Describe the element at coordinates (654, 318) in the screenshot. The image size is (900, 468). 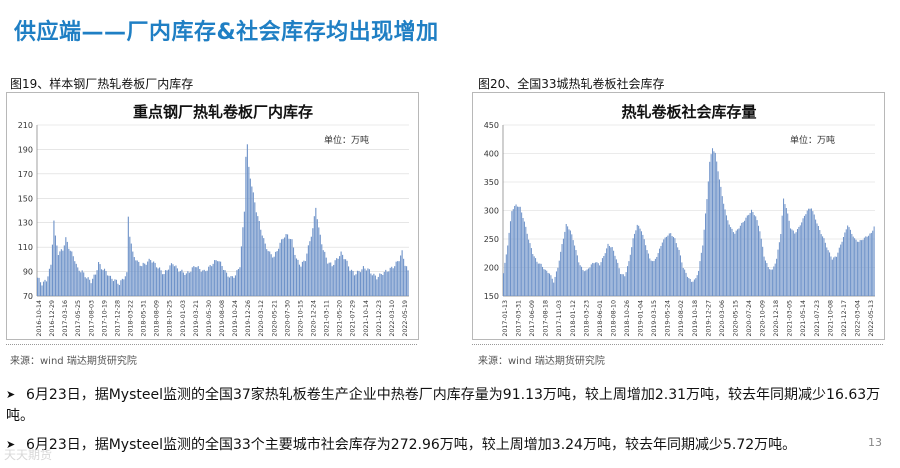
I see `x-tick-label: 2019-03-15` at that location.